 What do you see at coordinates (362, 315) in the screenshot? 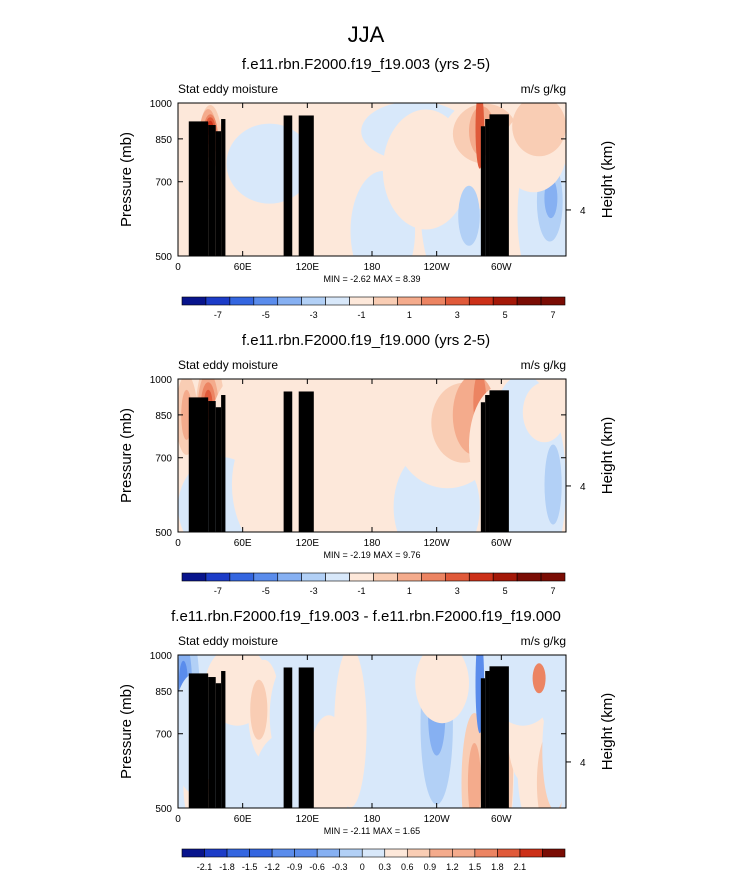
I see `colorbar-label: -1` at bounding box center [362, 315].